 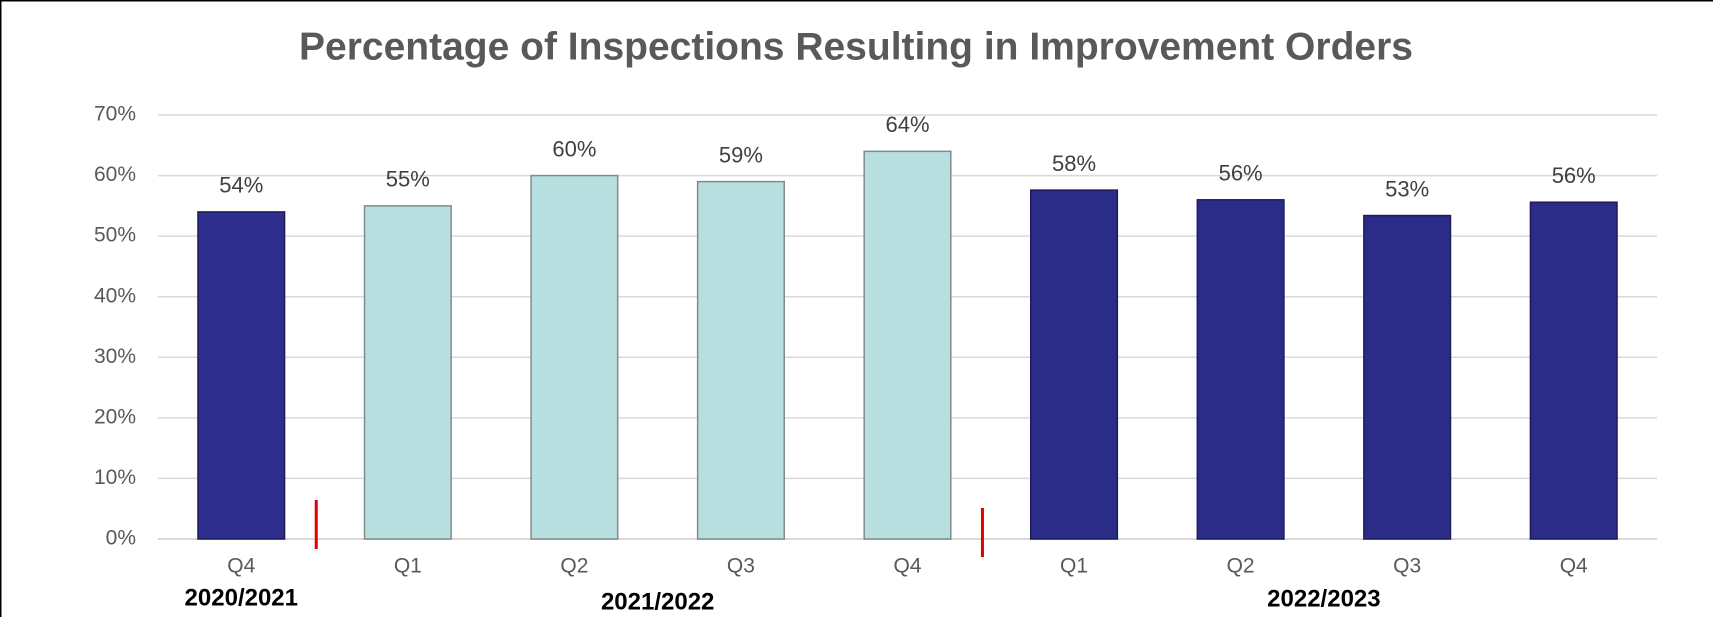 I want to click on group-label: 2020/2021, so click(x=241, y=597).